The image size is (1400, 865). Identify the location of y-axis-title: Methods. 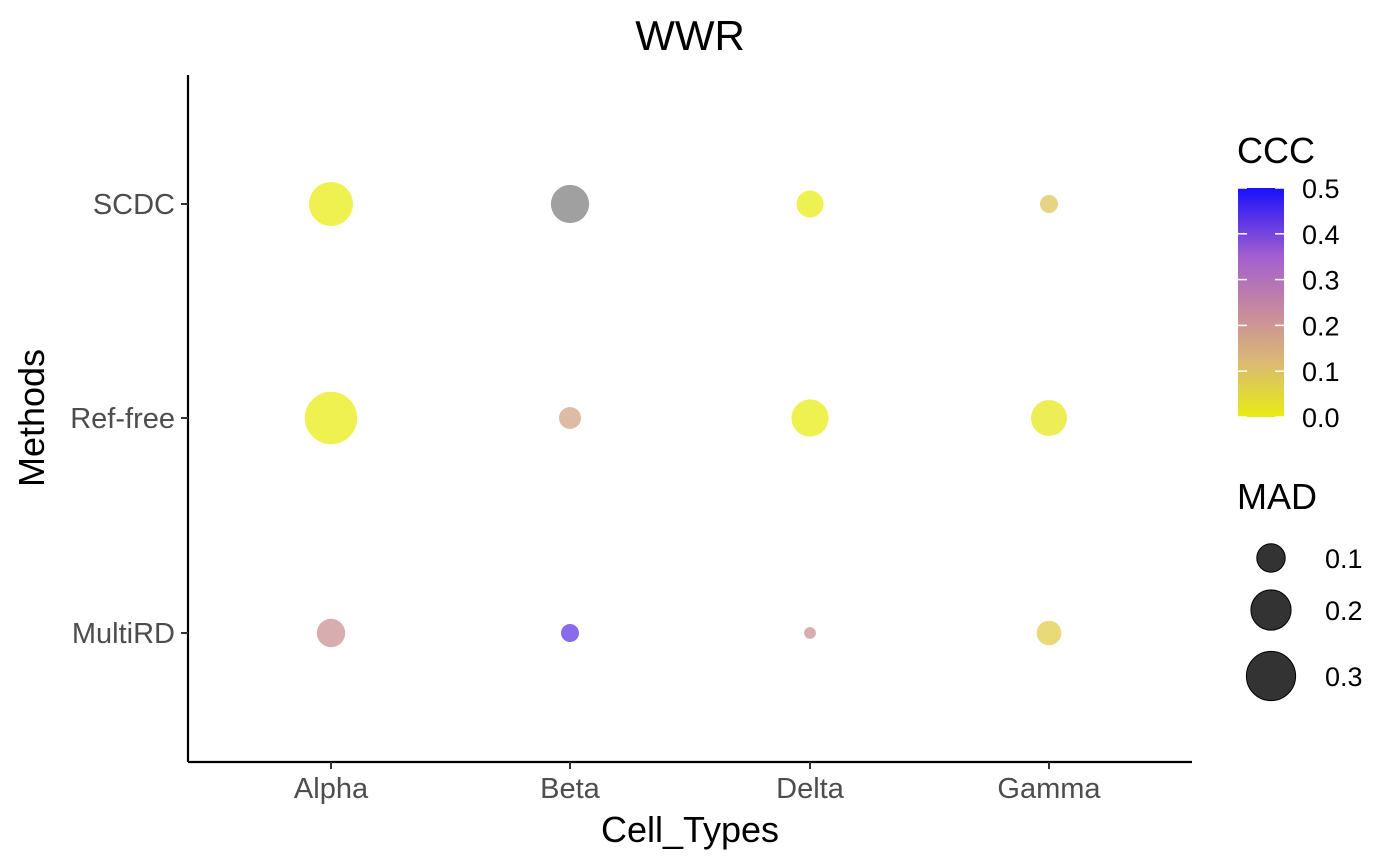
(31, 418).